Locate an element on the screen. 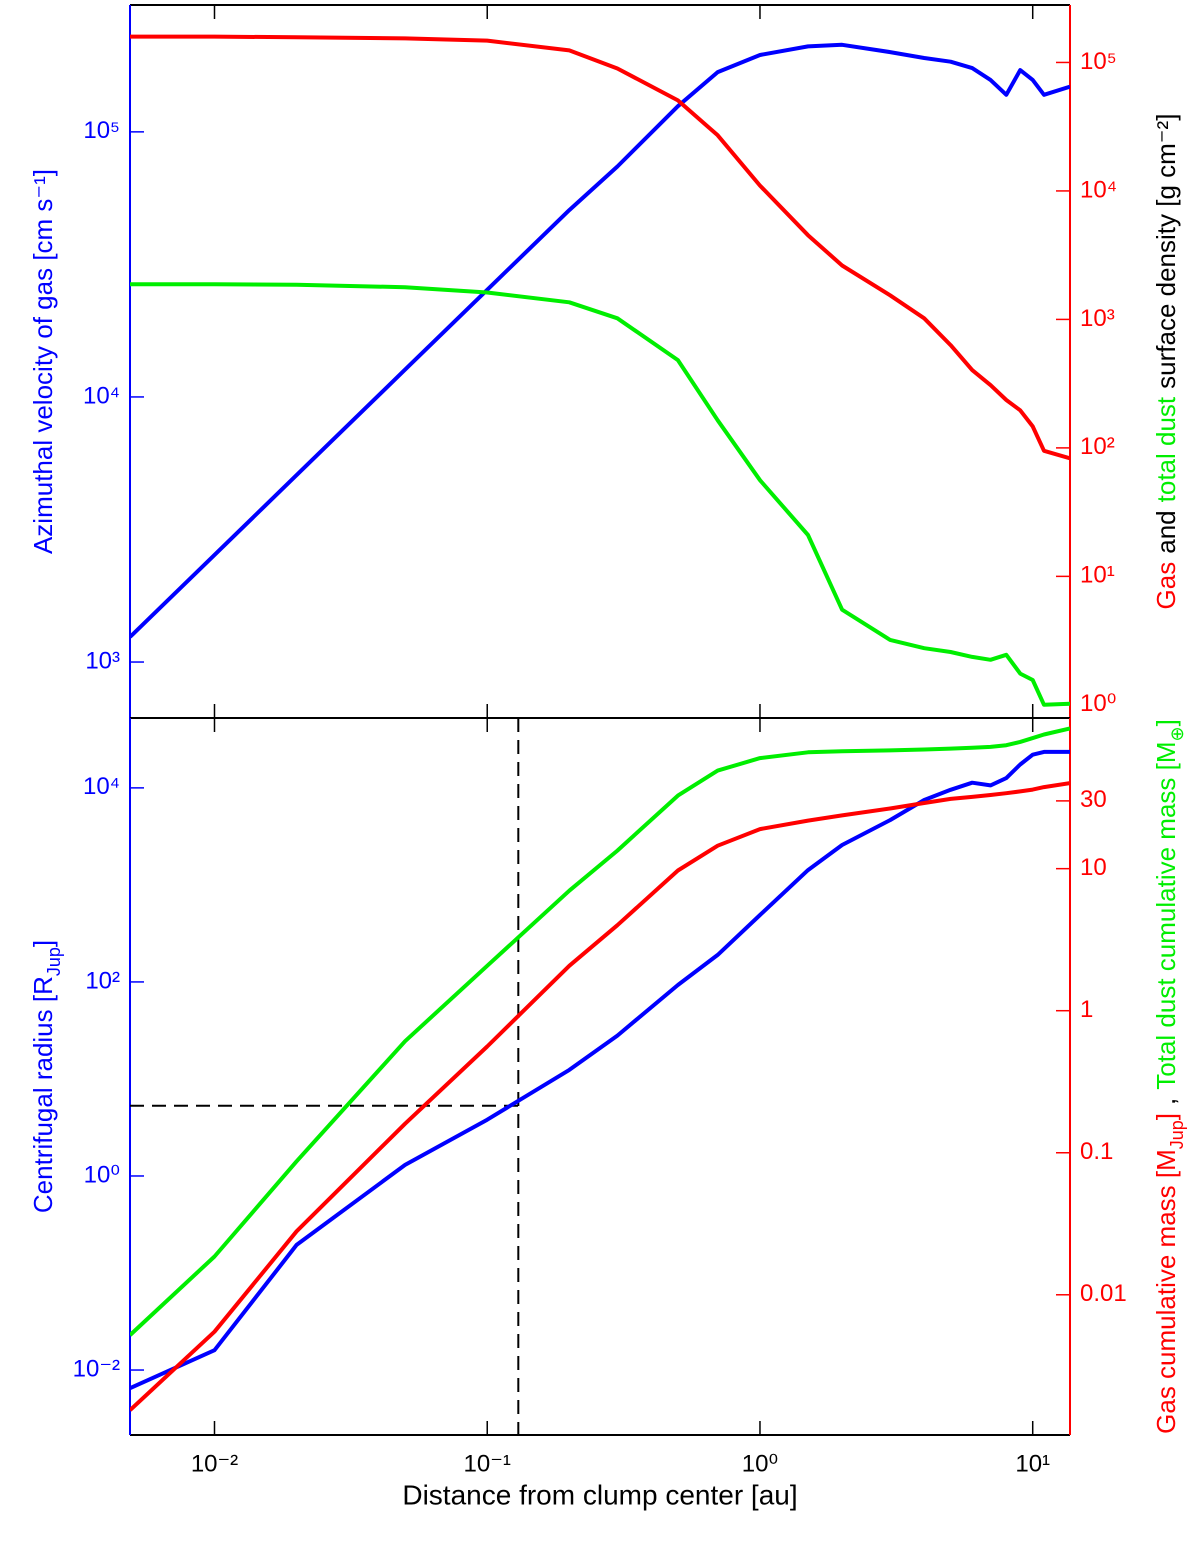 This screenshot has height=1547, width=1200. y2-tick-label: 10³ is located at coordinates (1097, 318).